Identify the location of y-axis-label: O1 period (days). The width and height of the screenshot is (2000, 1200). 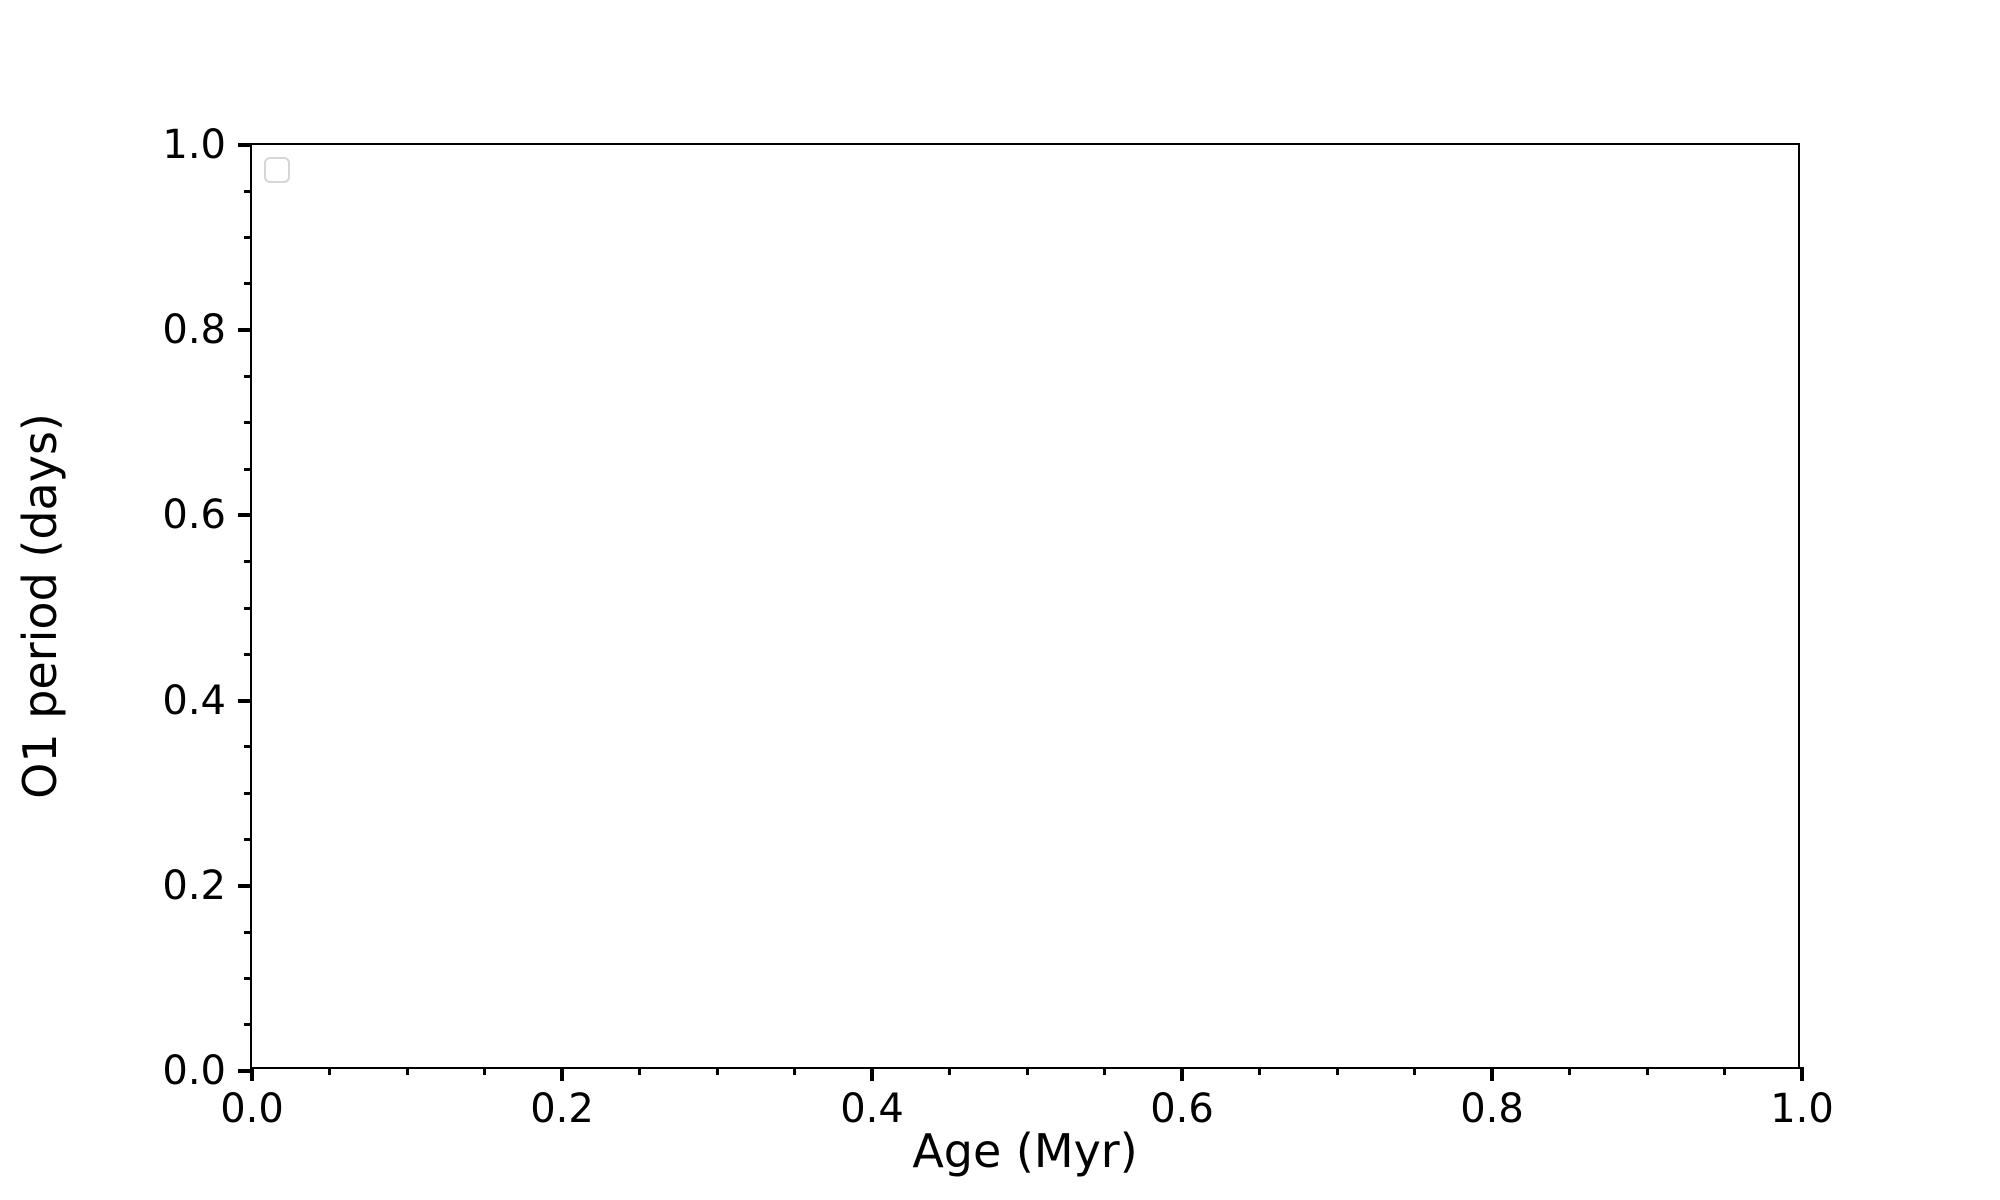
(40, 606).